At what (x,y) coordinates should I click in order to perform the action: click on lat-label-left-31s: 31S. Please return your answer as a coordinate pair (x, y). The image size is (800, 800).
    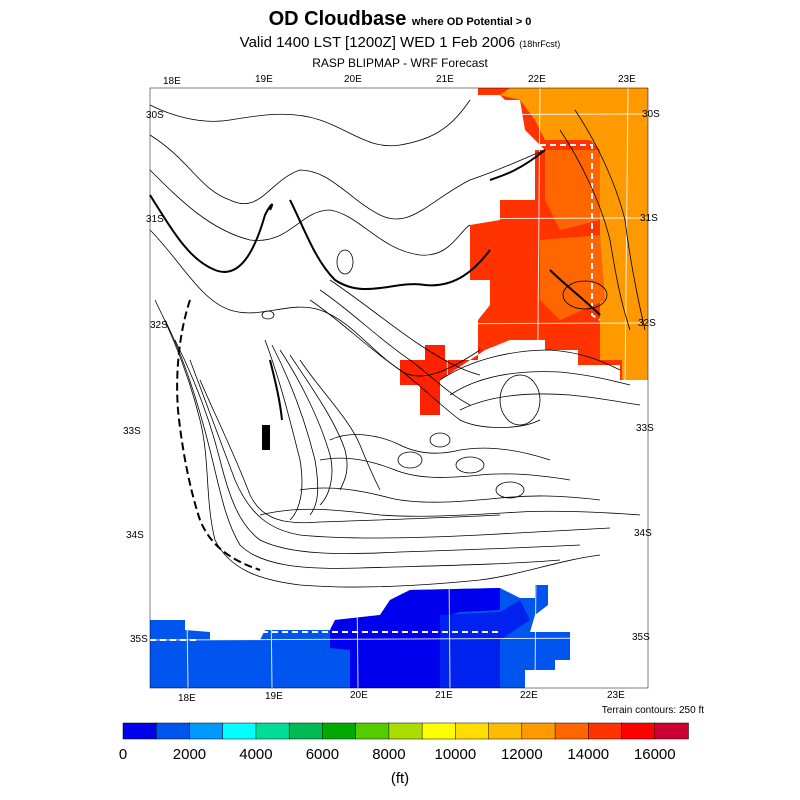
    Looking at the image, I should click on (155, 219).